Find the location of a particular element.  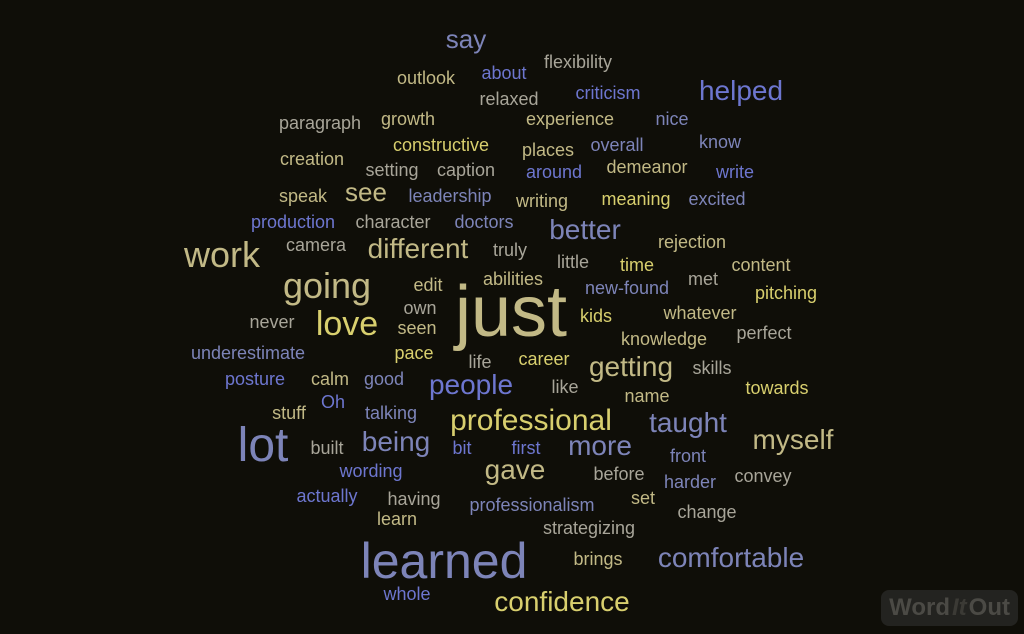

word-whole: whole is located at coordinates (407, 594).